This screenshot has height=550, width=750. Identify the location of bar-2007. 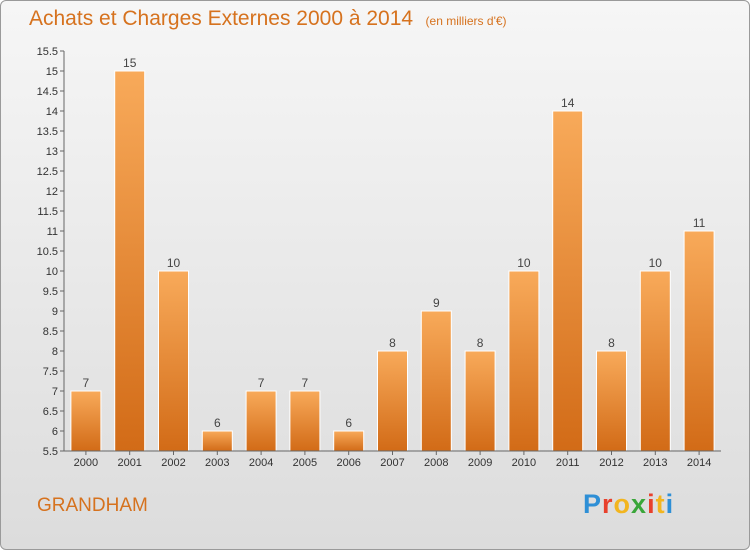
(392, 401).